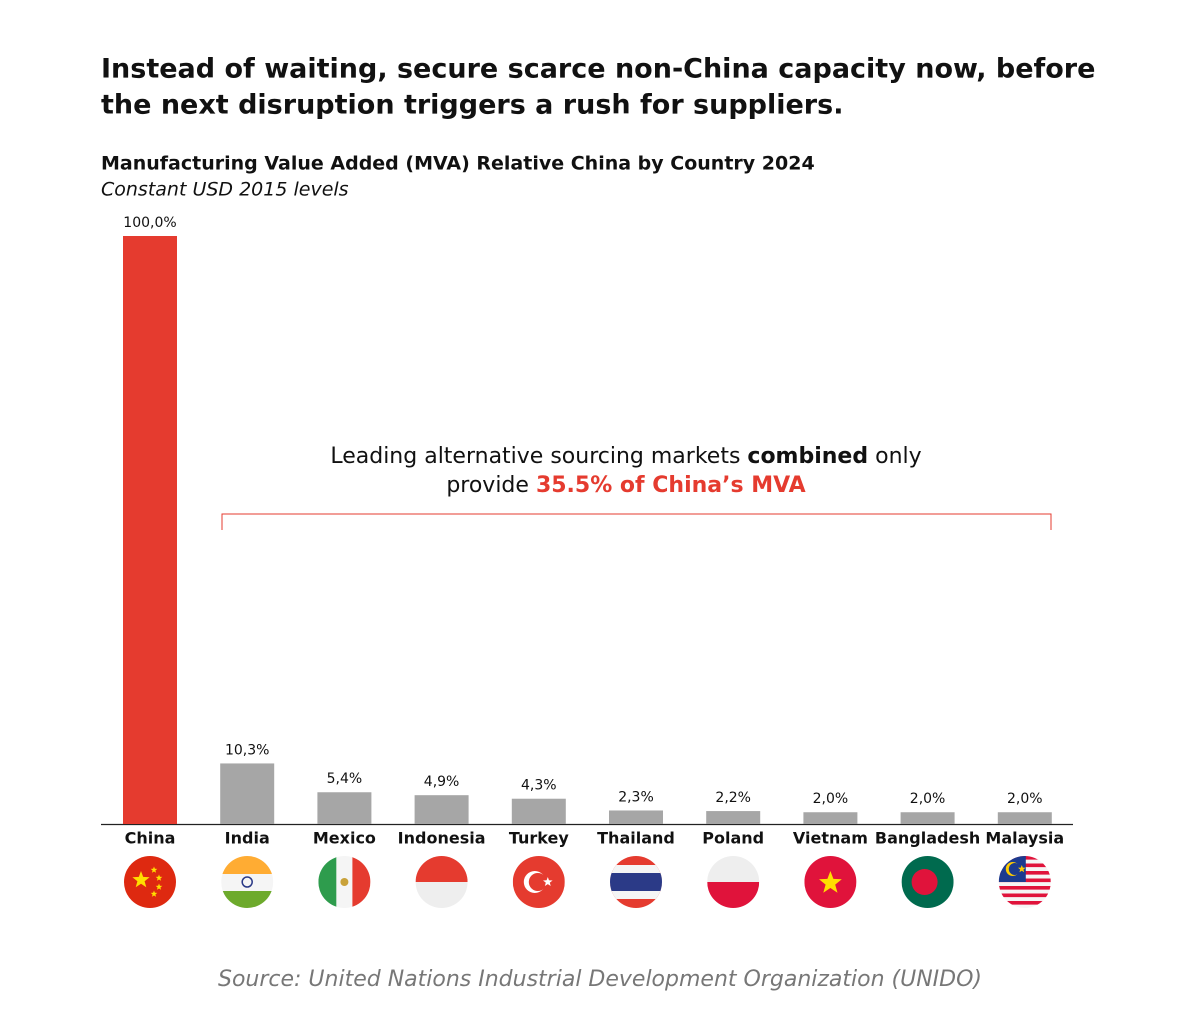  Describe the element at coordinates (225, 190) in the screenshot. I see `chart-subtitle: Constant USD 2015 levels` at that location.